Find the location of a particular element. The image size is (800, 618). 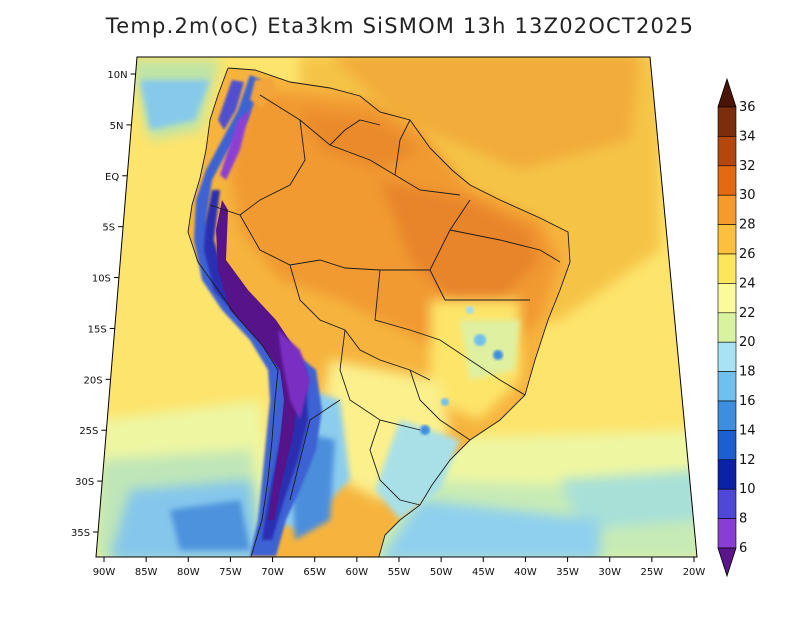

colorbar-label: 32 is located at coordinates (747, 166).